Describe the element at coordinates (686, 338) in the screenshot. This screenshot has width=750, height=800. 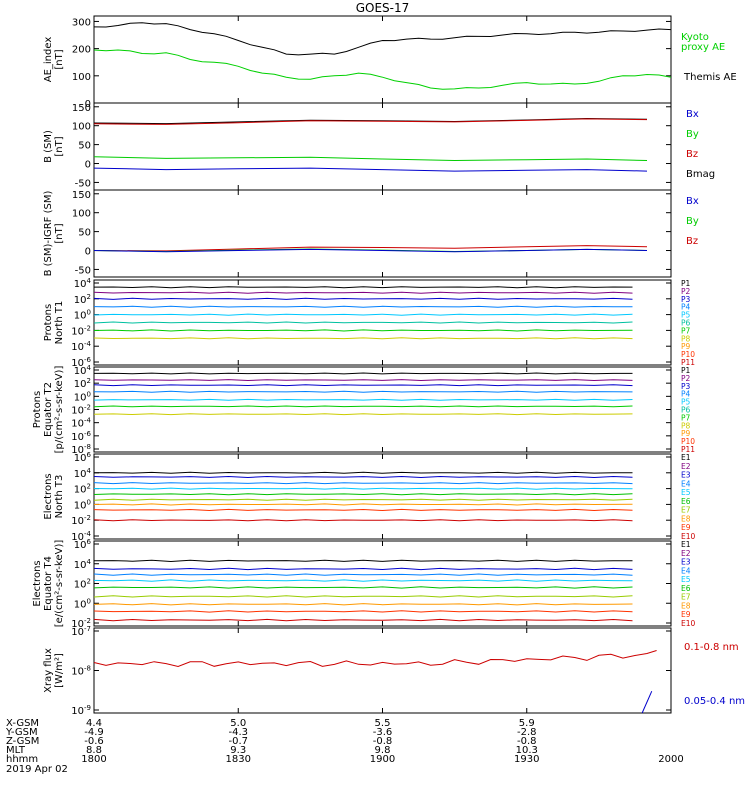
I see `legend-entry: P8` at that location.